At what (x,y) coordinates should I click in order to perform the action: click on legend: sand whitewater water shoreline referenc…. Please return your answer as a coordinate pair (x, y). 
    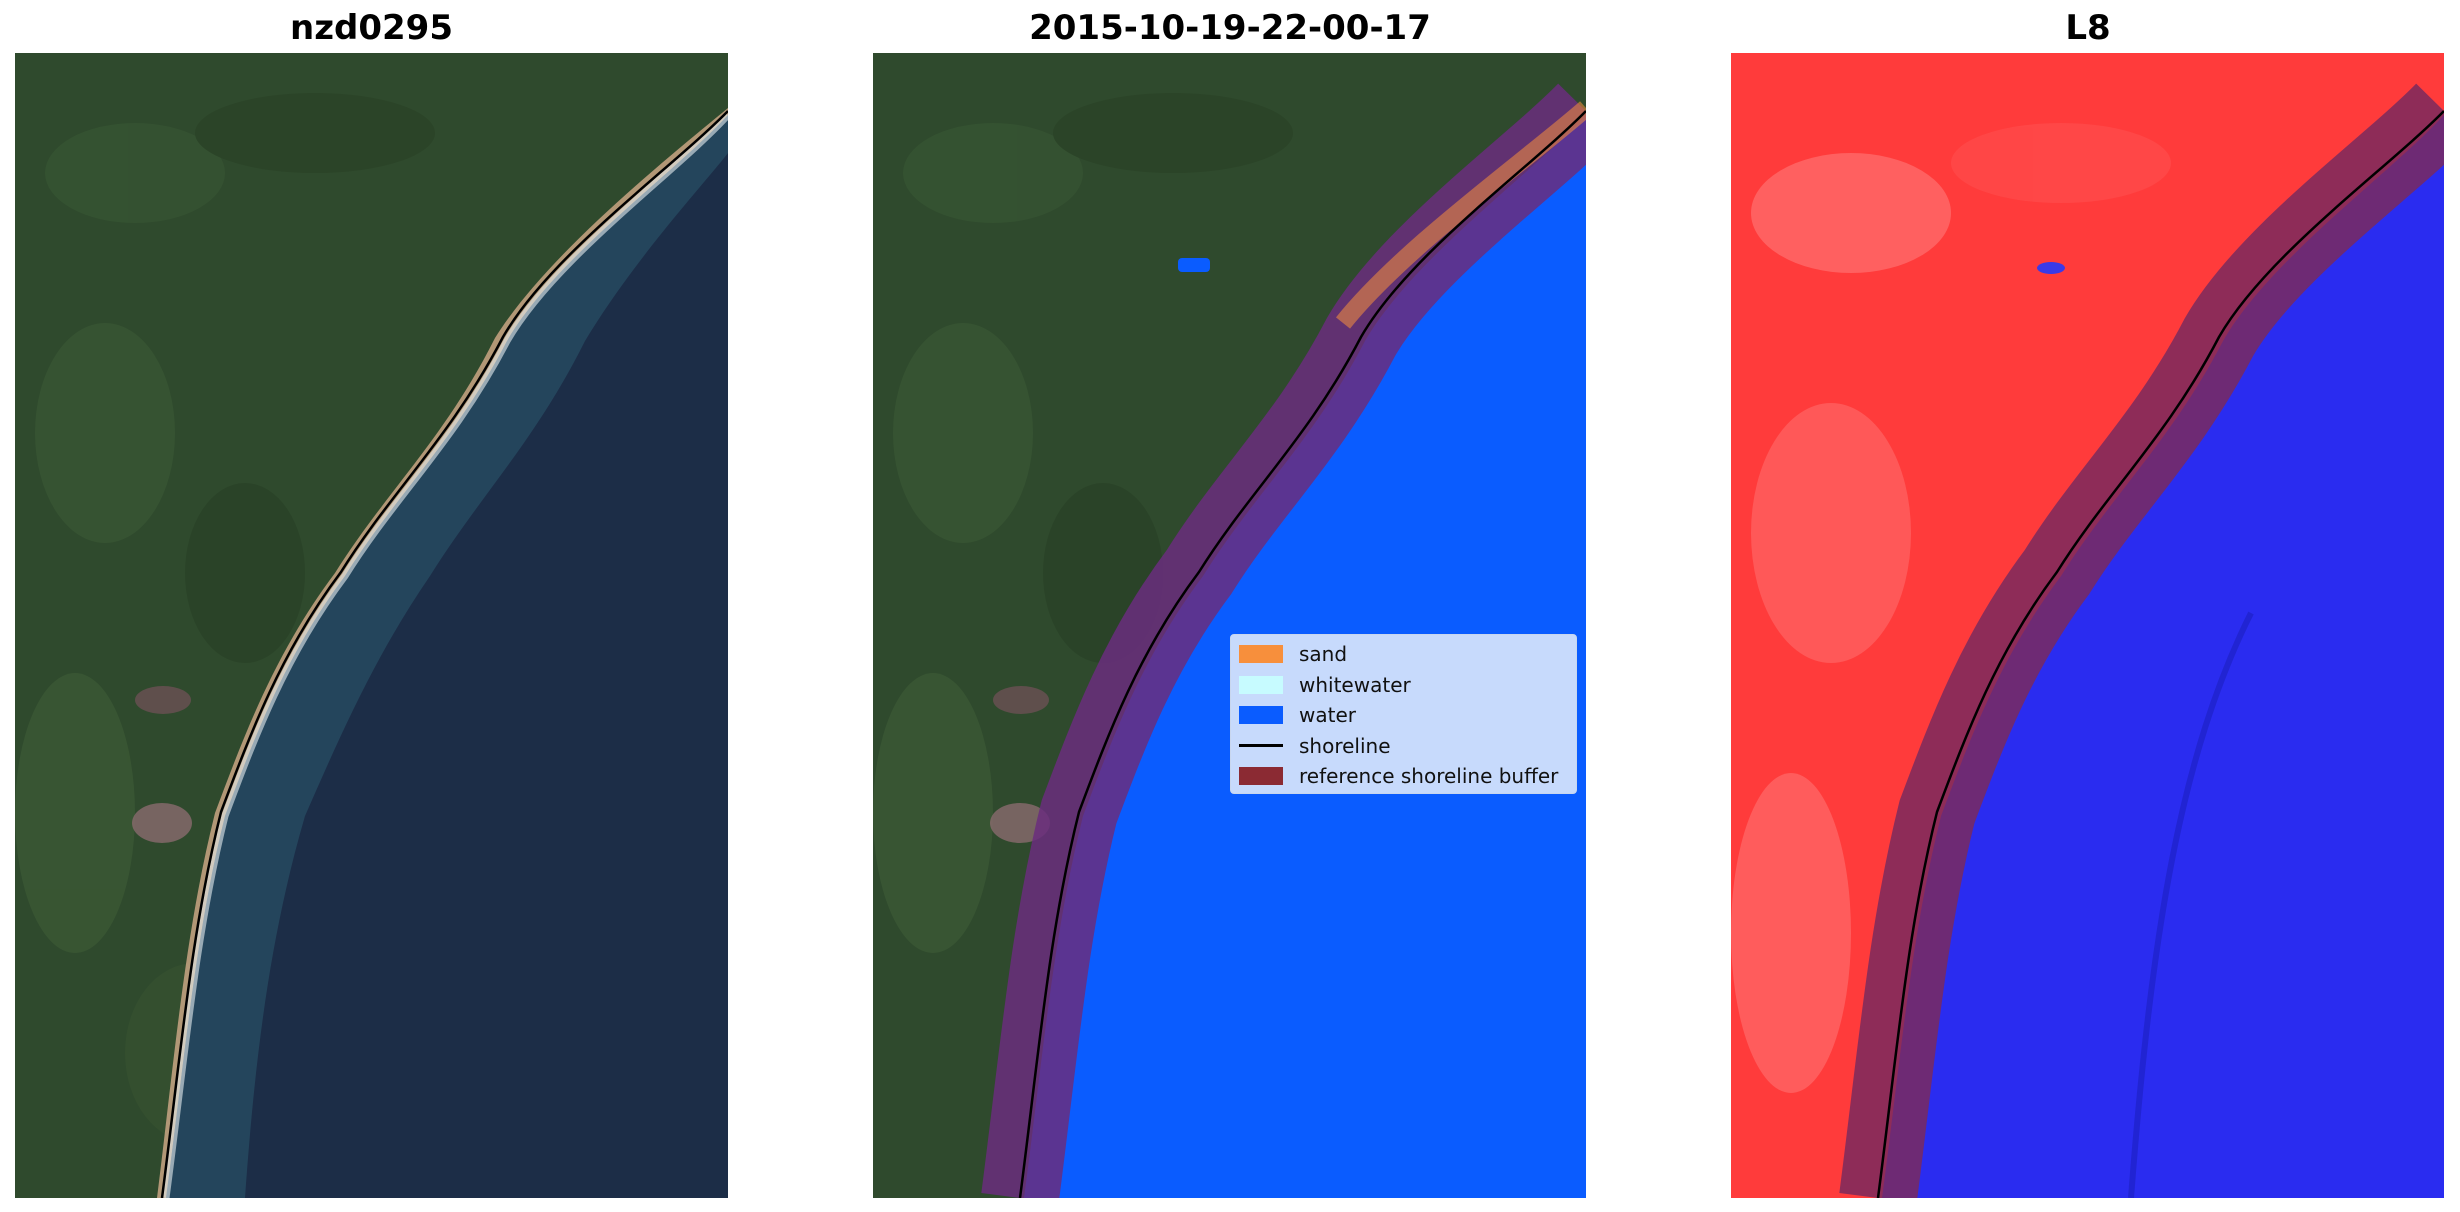
    Looking at the image, I should click on (1403, 714).